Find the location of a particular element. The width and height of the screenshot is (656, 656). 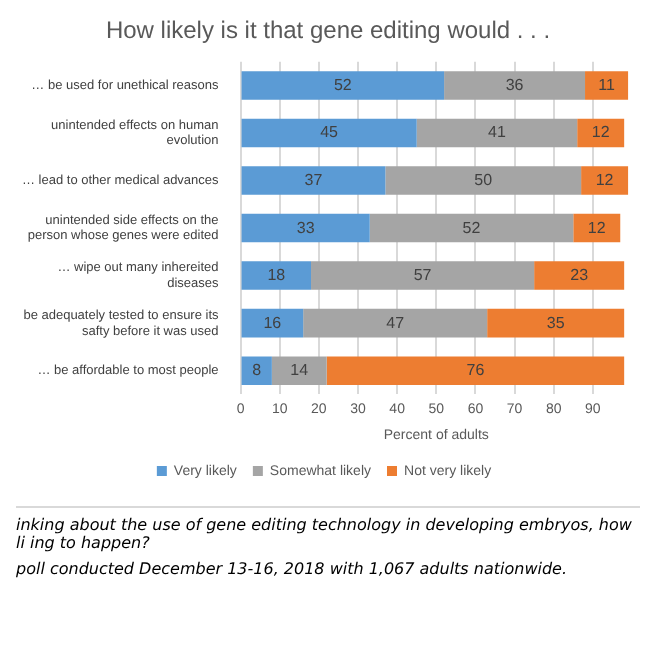

data-label: 50 is located at coordinates (484, 179).